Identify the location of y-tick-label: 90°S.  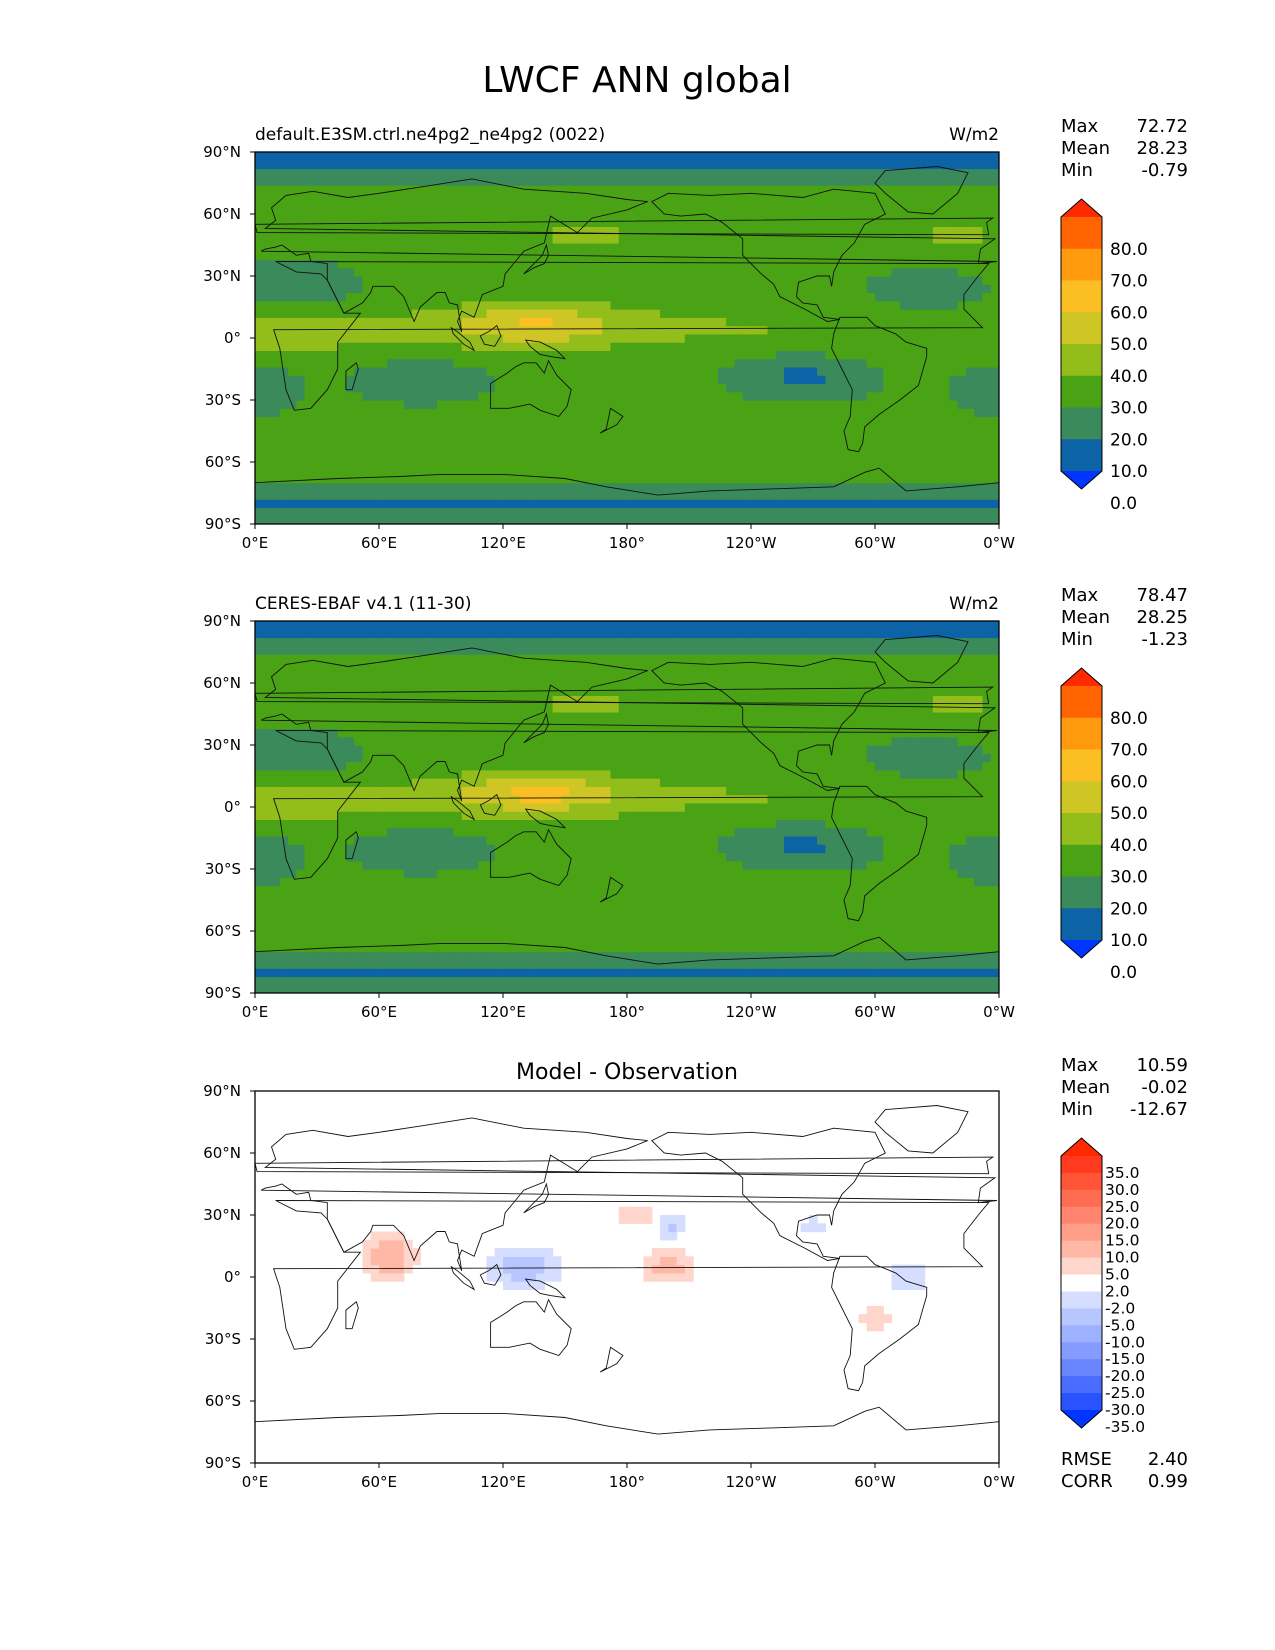
(223, 524).